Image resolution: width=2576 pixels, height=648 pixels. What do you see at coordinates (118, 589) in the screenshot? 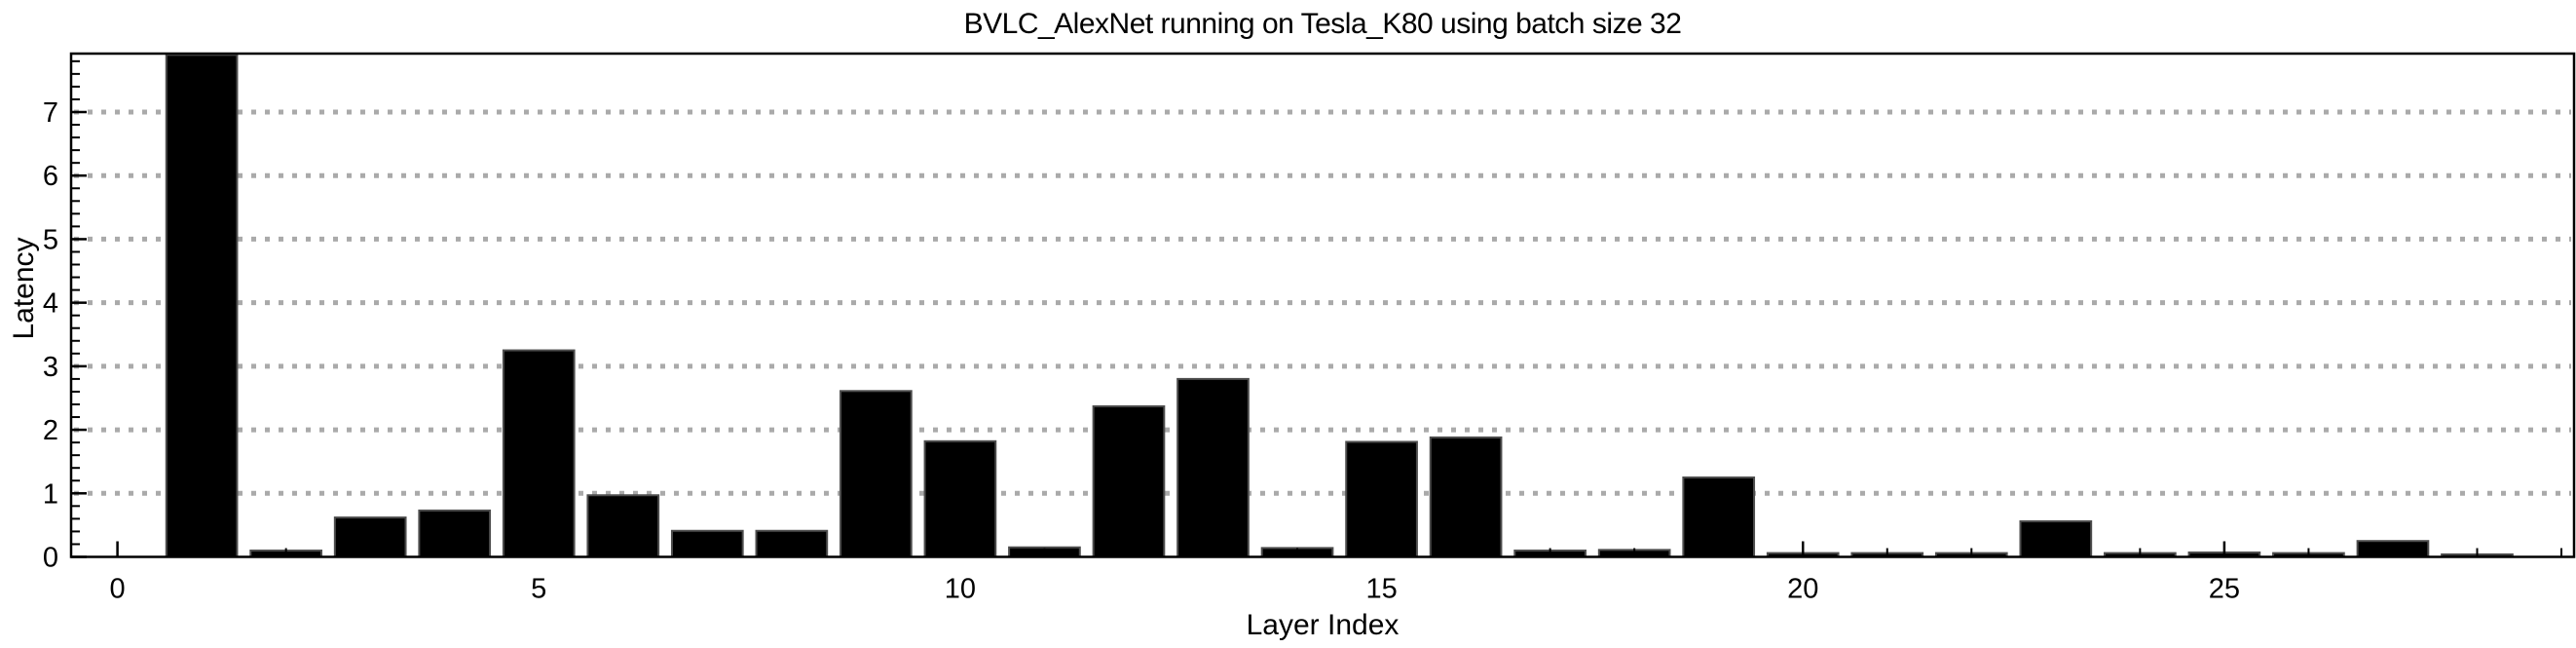
I see `x-tick-label: 0` at bounding box center [118, 589].